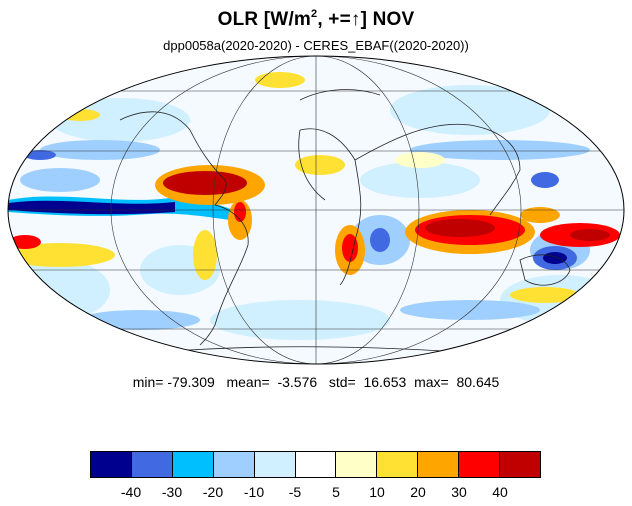  Describe the element at coordinates (459, 492) in the screenshot. I see `colorbar-tick-label: 30` at that location.